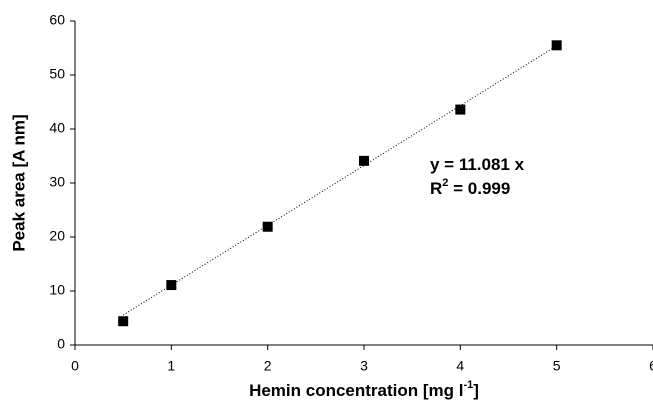 This screenshot has width=653, height=405. Describe the element at coordinates (18, 182) in the screenshot. I see `y-axis-title: Peak area [A nm]` at that location.